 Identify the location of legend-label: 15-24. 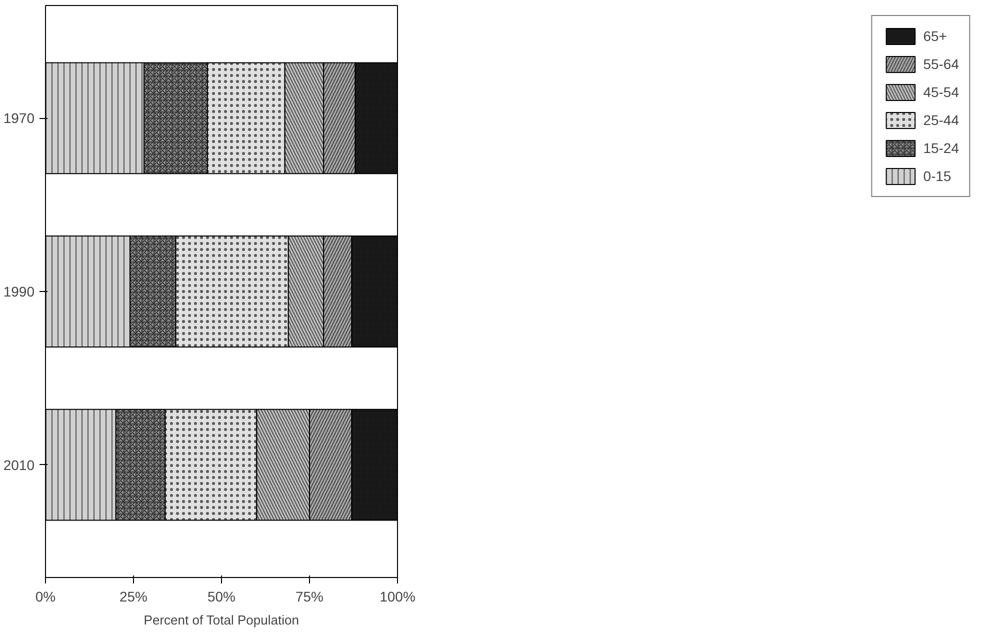
(941, 148).